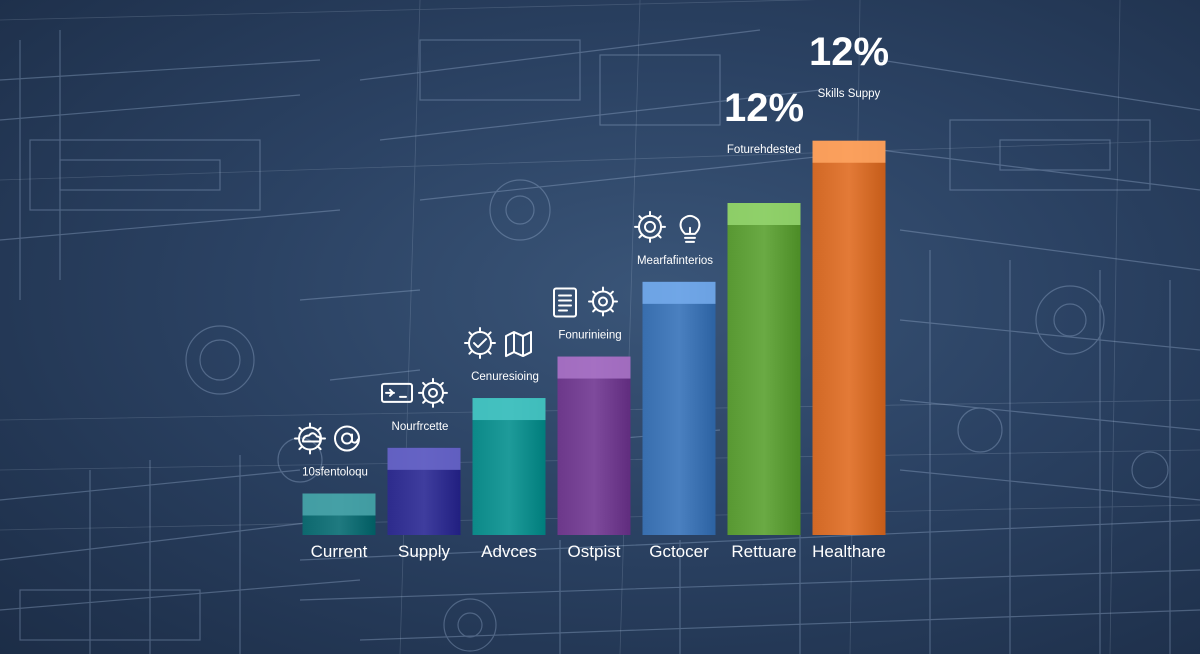  Describe the element at coordinates (339, 551) in the screenshot. I see `category-label: Current` at that location.